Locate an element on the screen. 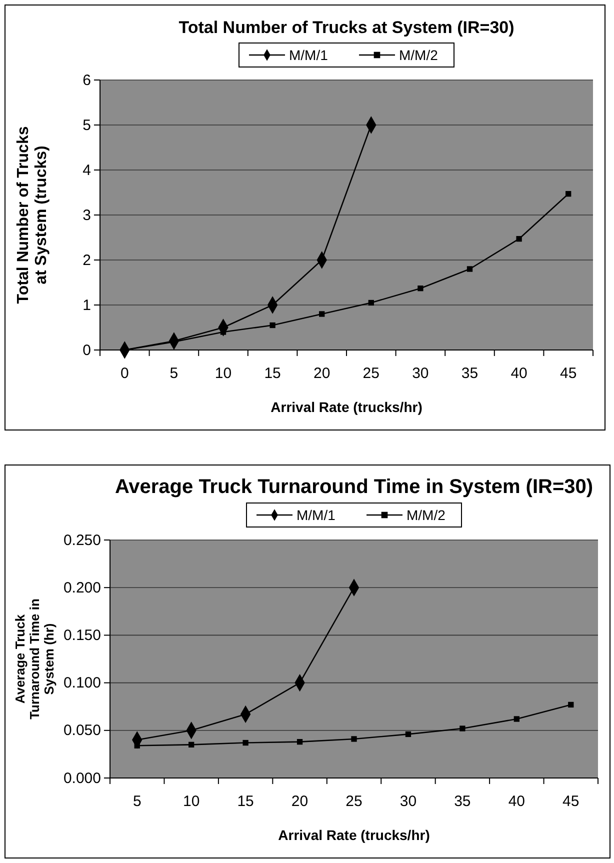 The width and height of the screenshot is (614, 863). y-tick-label: 0.250 is located at coordinates (82, 540).